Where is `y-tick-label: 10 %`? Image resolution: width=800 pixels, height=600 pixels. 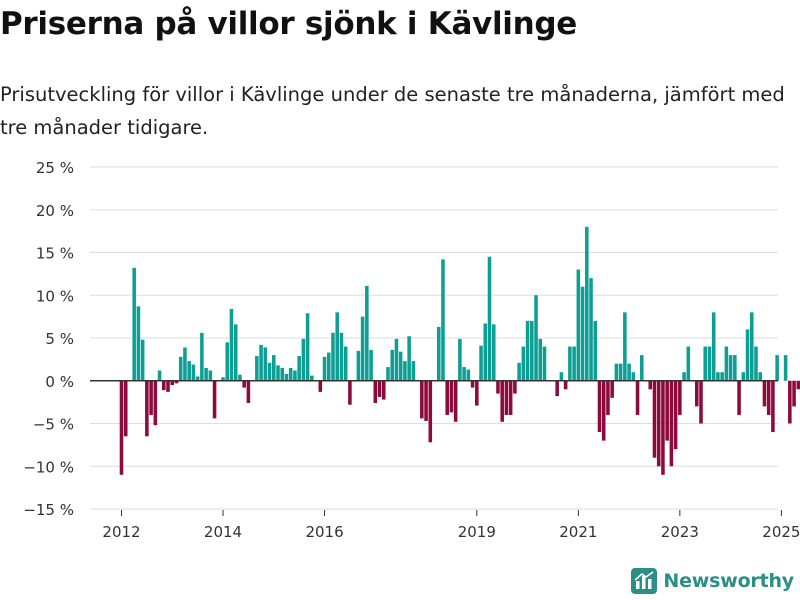 y-tick-label: 10 % is located at coordinates (55, 296).